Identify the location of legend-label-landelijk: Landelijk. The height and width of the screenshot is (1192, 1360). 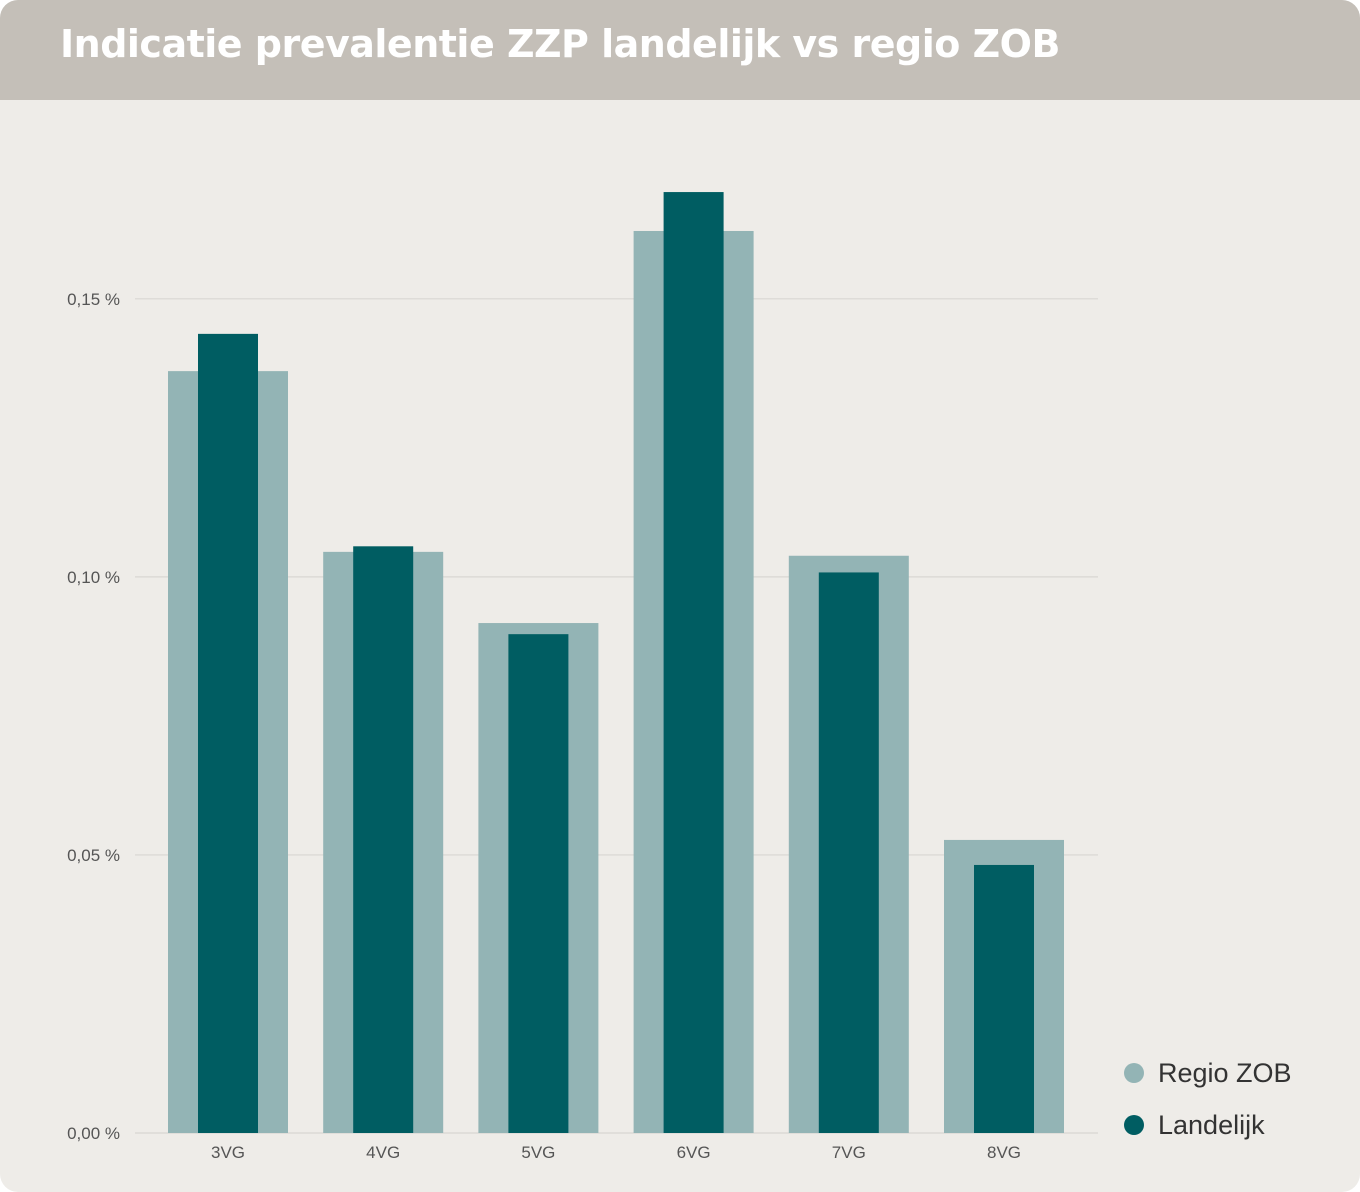
(1211, 1124).